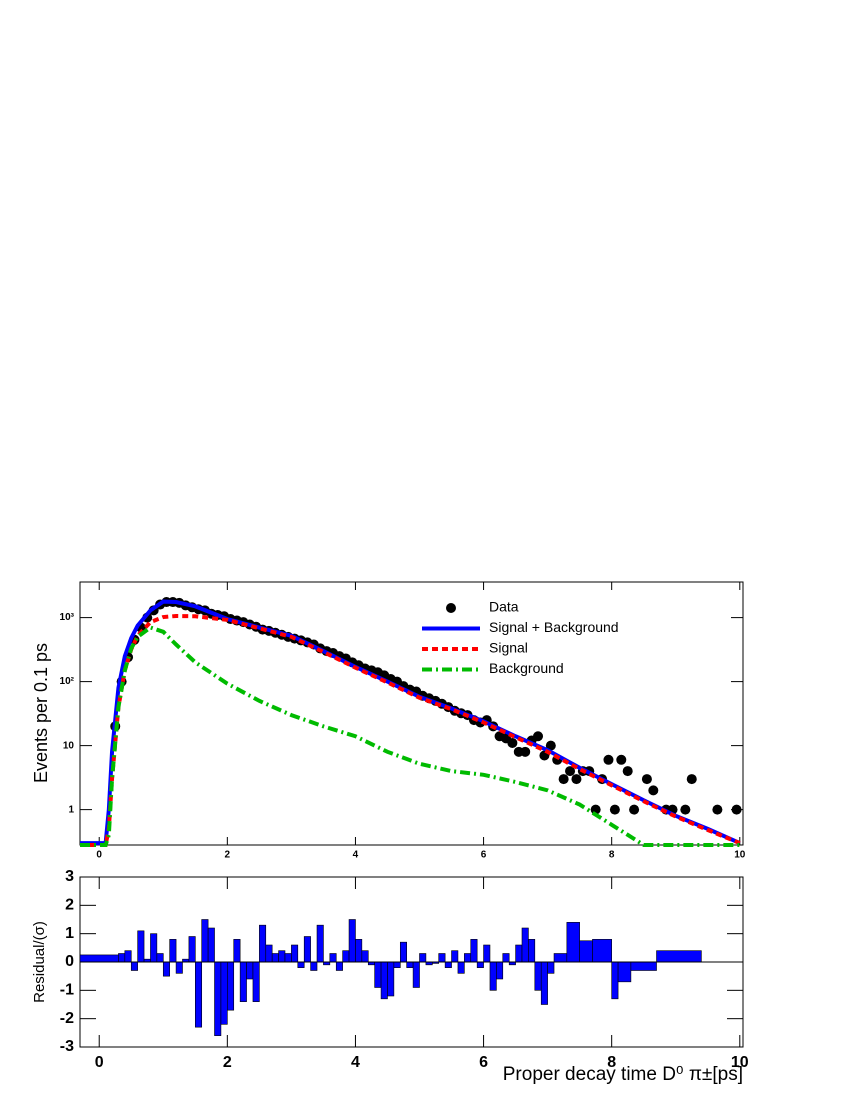 The height and width of the screenshot is (1093, 845). I want to click on y-tick-label: 3, so click(69, 876).